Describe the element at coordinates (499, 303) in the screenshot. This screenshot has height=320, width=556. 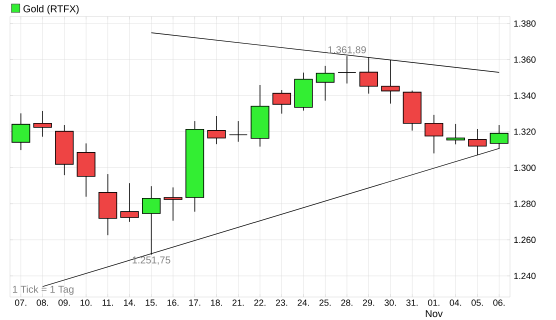
I see `x-tick-label: 06.` at that location.